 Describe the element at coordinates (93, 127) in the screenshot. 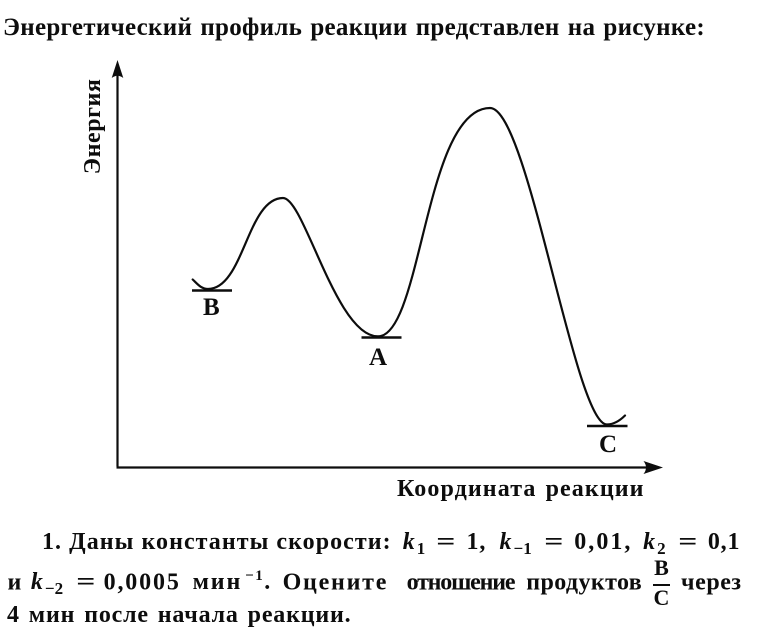

I see `svg-text: Энергия` at that location.